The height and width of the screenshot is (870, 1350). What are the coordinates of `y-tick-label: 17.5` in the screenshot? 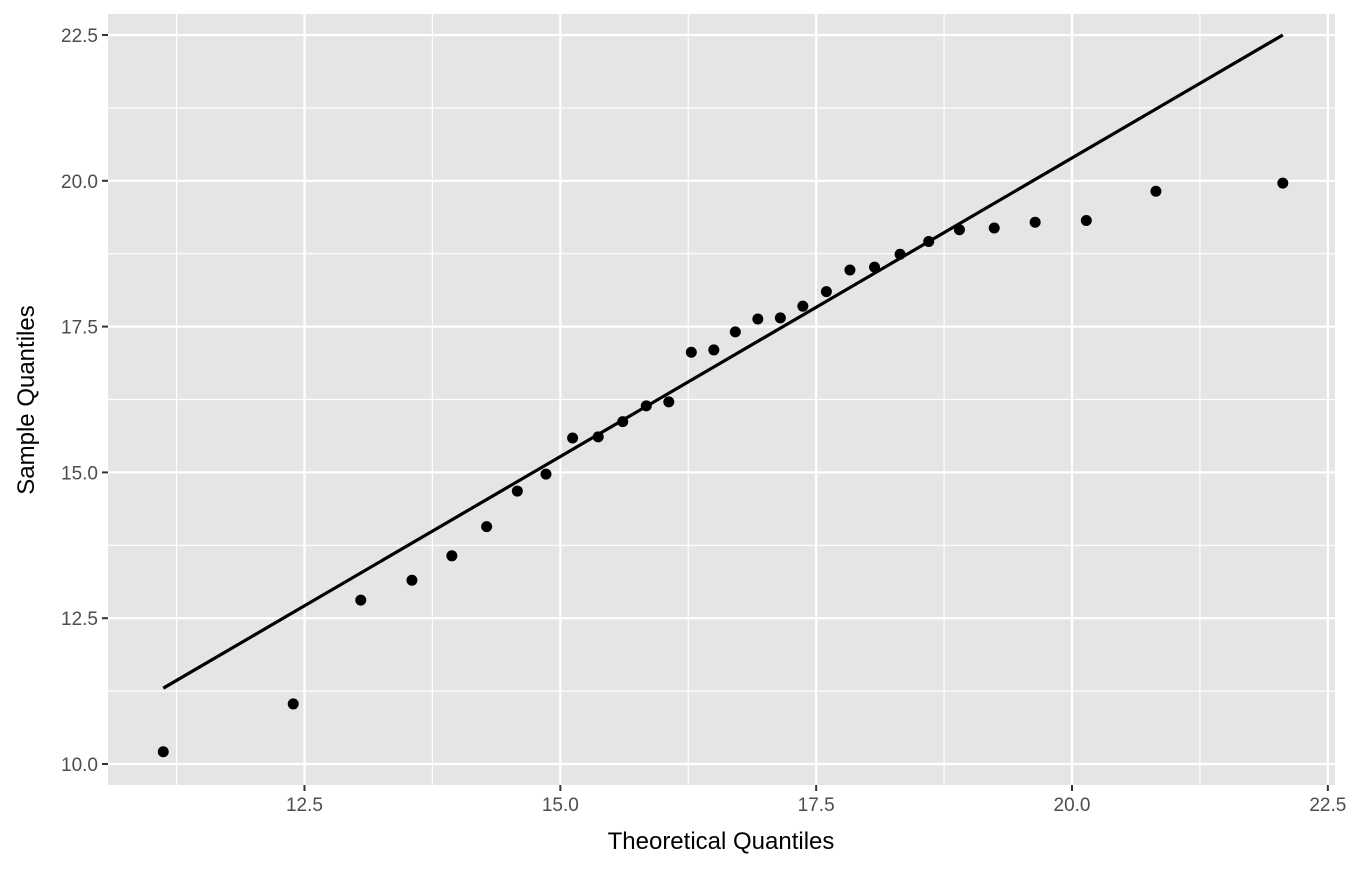 It's located at (79, 328).